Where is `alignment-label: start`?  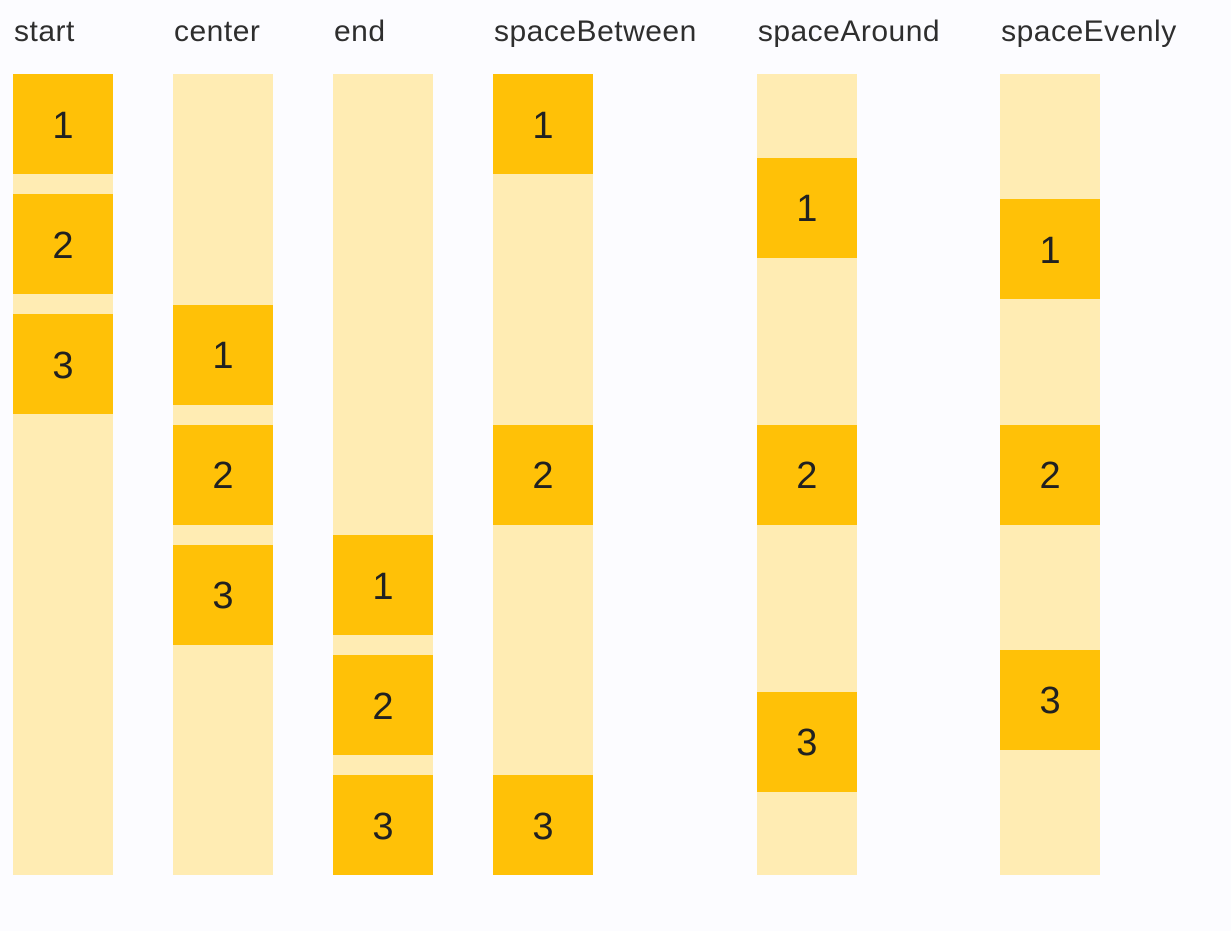 alignment-label: start is located at coordinates (44, 31).